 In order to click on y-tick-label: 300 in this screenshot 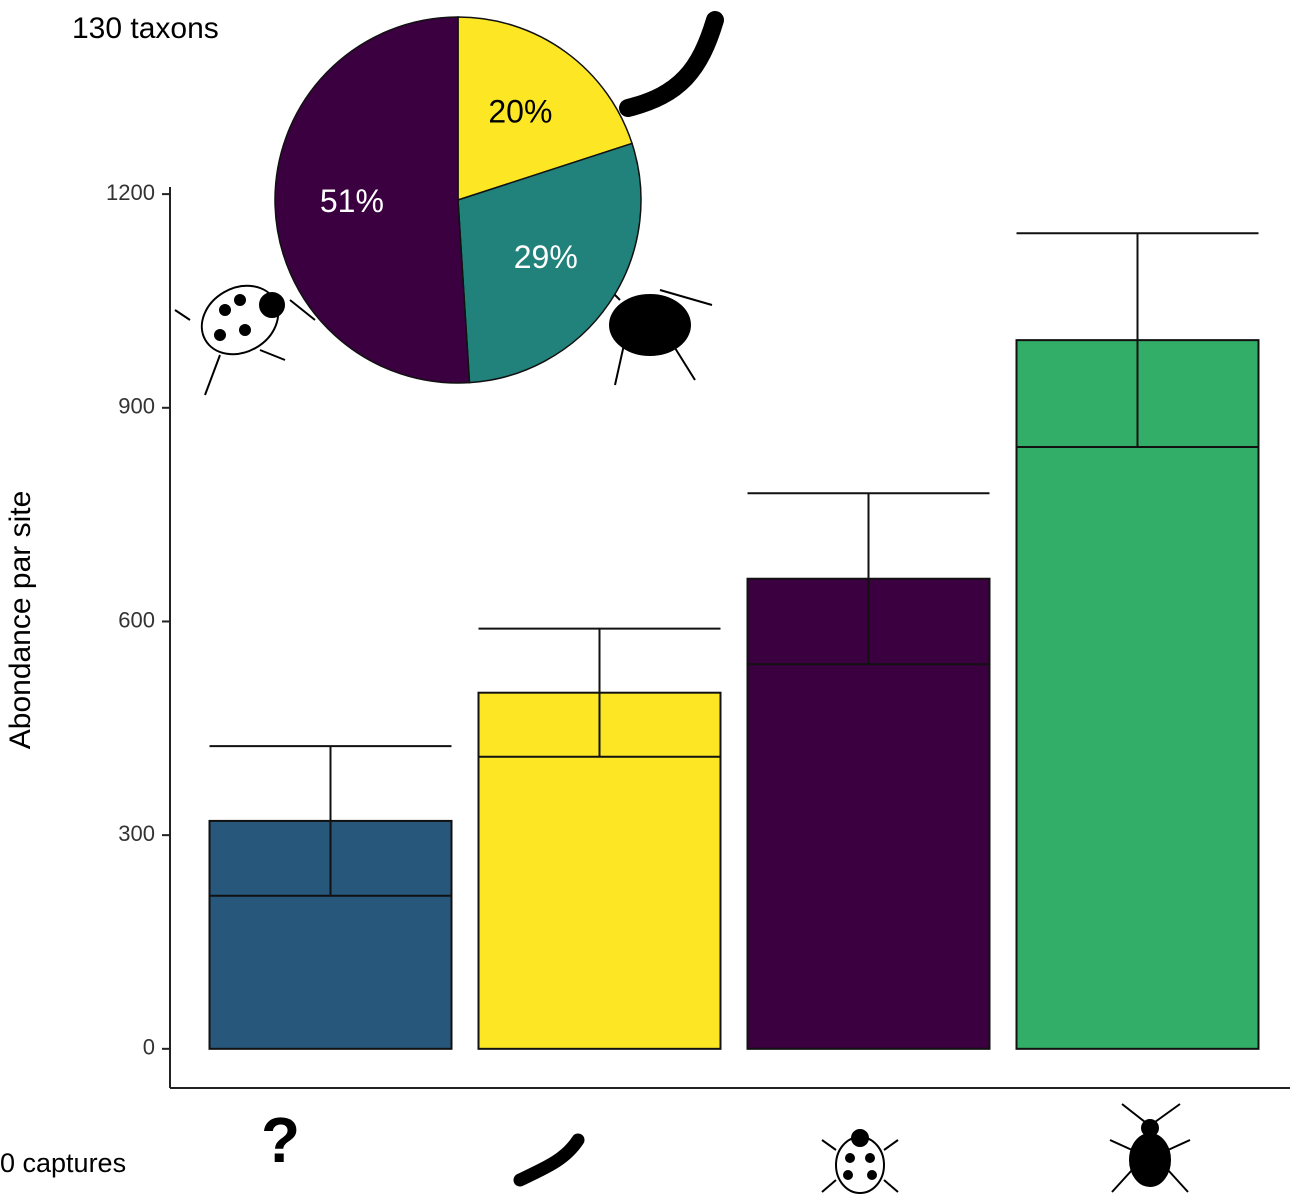, I will do `click(136, 833)`.